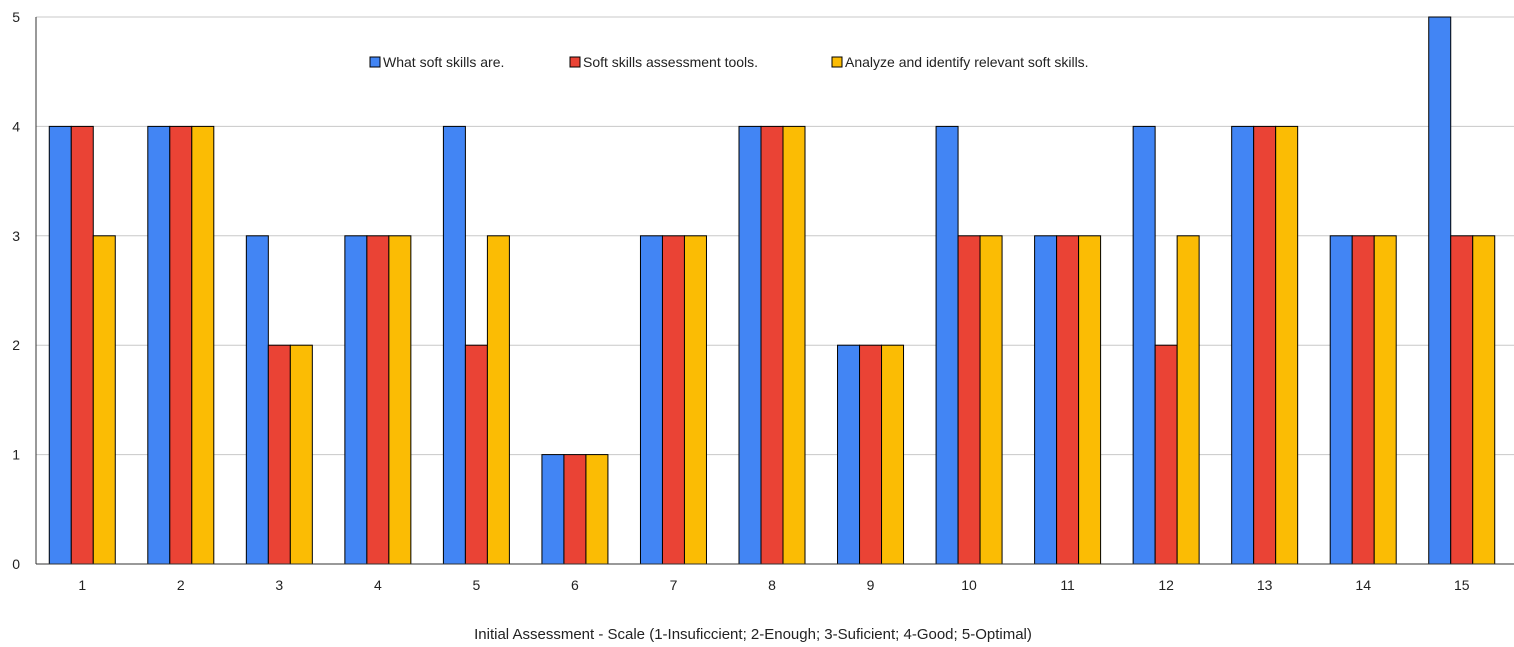 The height and width of the screenshot is (647, 1514). What do you see at coordinates (1462, 585) in the screenshot?
I see `x-tick-label: 15` at bounding box center [1462, 585].